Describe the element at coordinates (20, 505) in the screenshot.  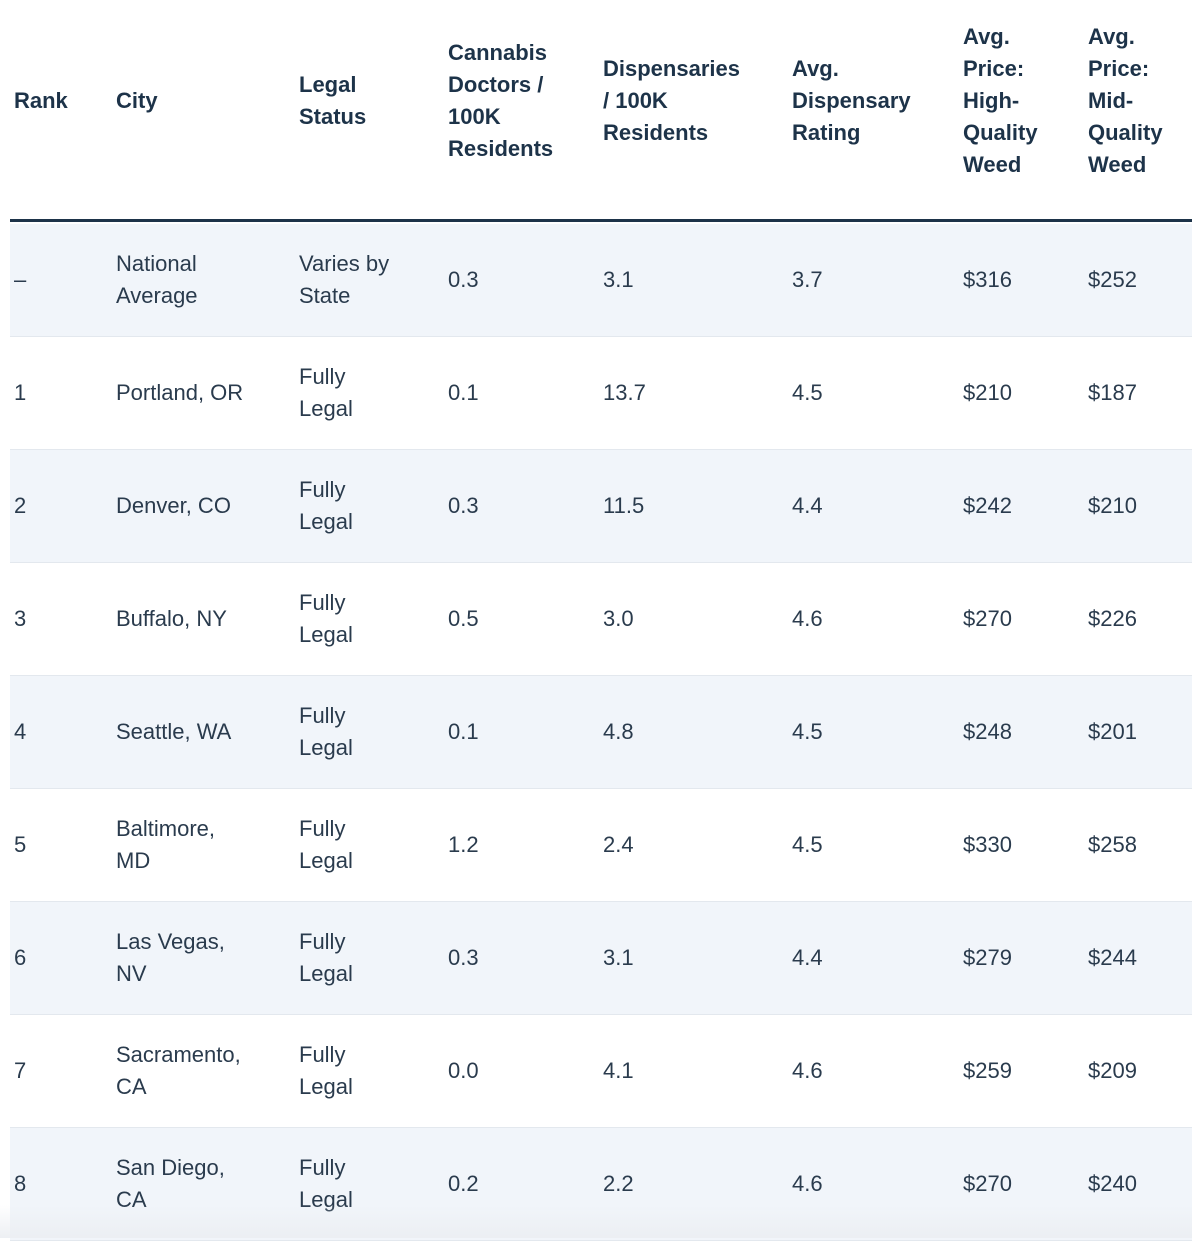
I see `rank-cell: 2` at that location.